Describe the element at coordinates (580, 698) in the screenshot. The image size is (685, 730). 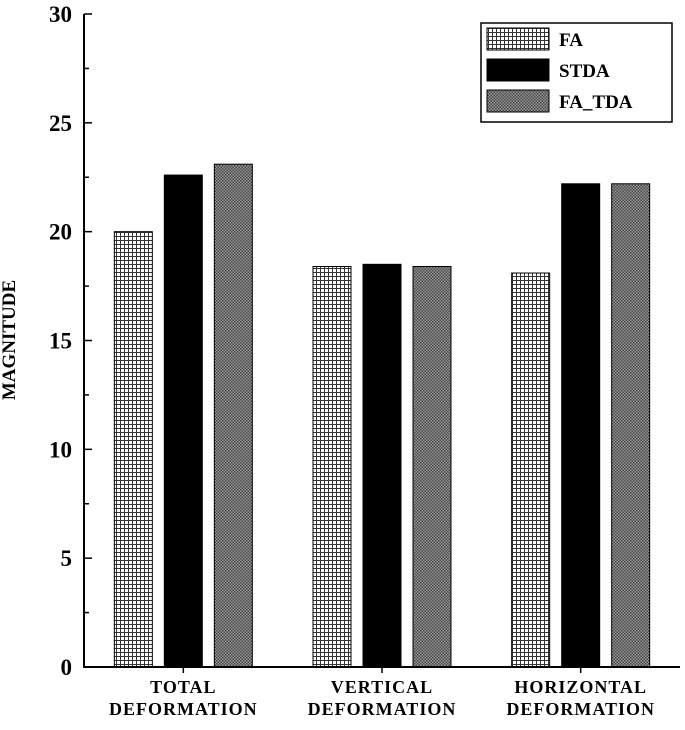
I see `x-category-label: HORIZONTAL DEFORMATION` at that location.